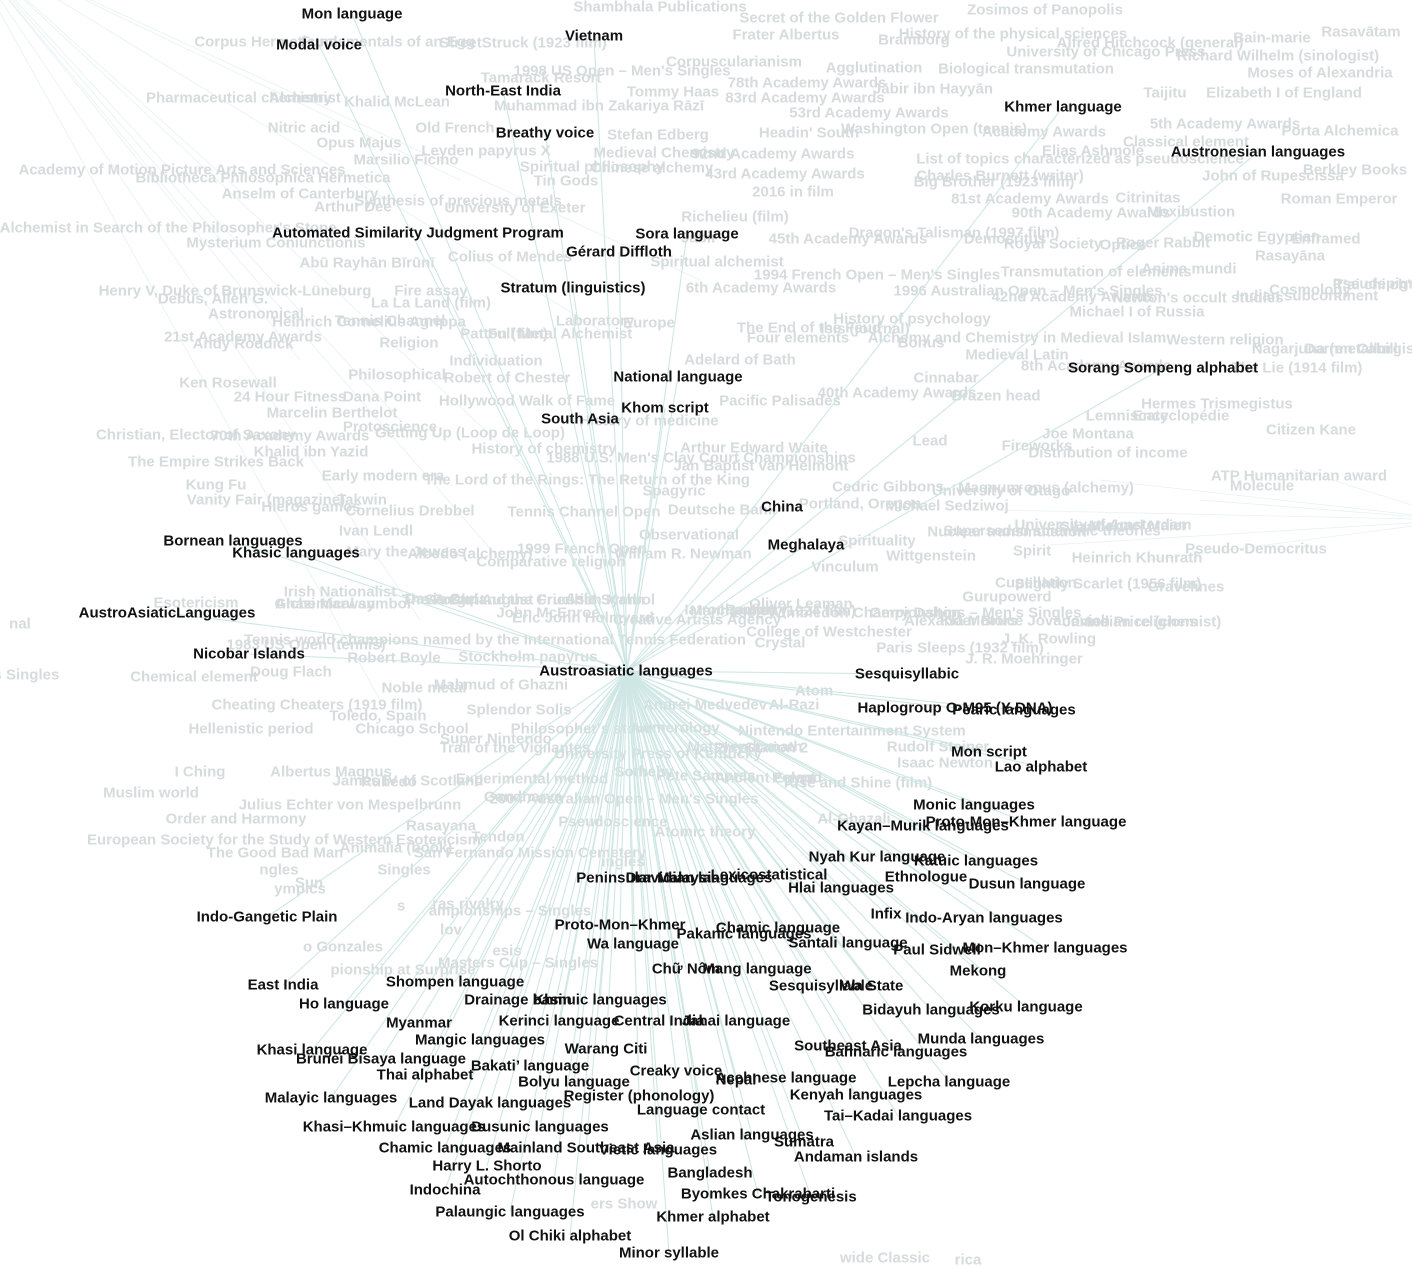 This screenshot has height=1270, width=1412. I want to click on node-label-mang-language: Mang language, so click(756, 969).